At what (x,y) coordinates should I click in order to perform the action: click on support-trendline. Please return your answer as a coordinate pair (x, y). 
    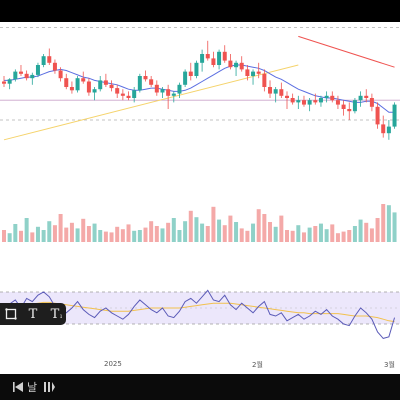
    Looking at the image, I should click on (151, 102).